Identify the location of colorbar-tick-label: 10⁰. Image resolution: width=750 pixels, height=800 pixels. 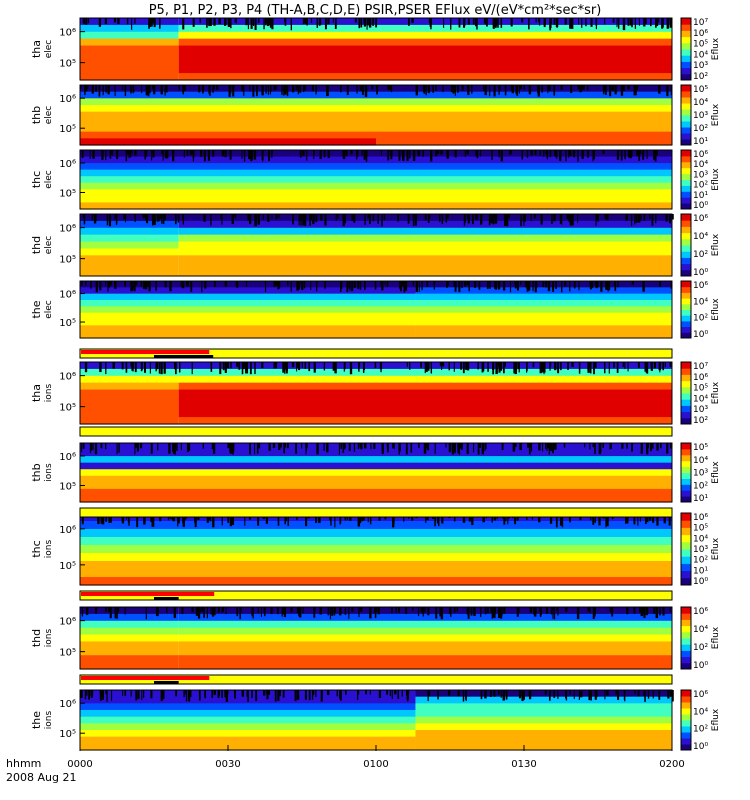
(700, 273).